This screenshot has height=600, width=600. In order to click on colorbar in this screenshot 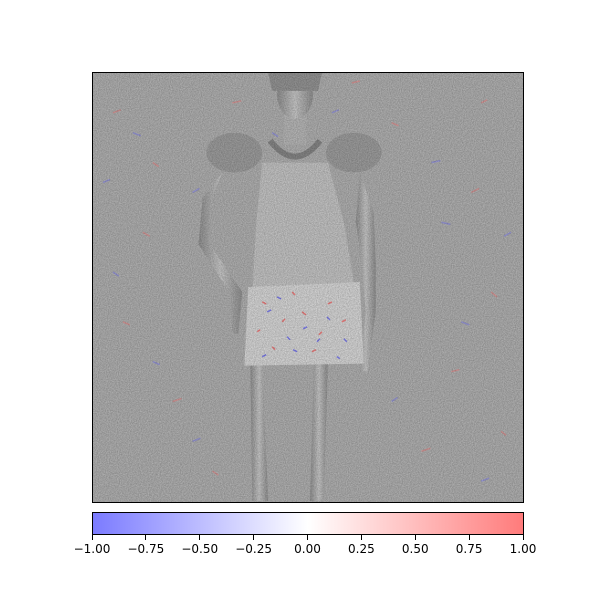, I will do `click(308, 523)`.